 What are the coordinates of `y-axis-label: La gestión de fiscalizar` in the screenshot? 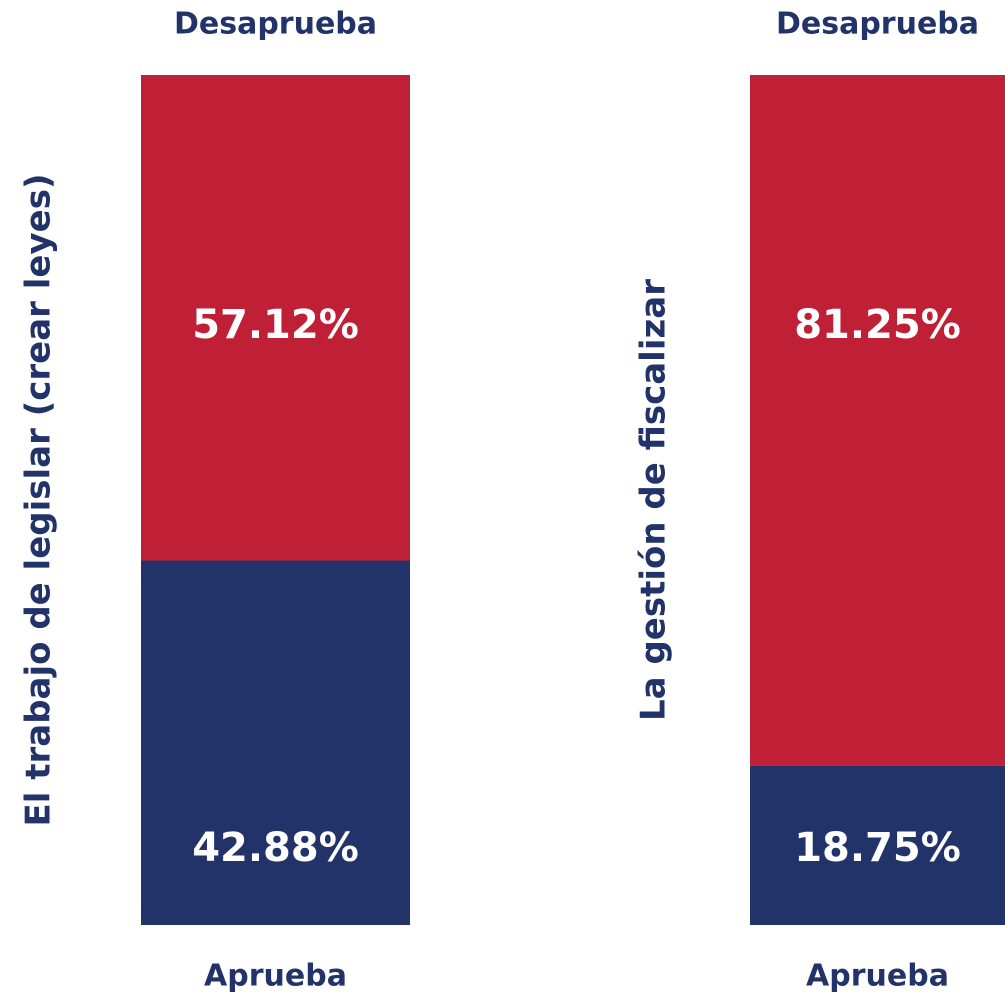 It's located at (654, 500).